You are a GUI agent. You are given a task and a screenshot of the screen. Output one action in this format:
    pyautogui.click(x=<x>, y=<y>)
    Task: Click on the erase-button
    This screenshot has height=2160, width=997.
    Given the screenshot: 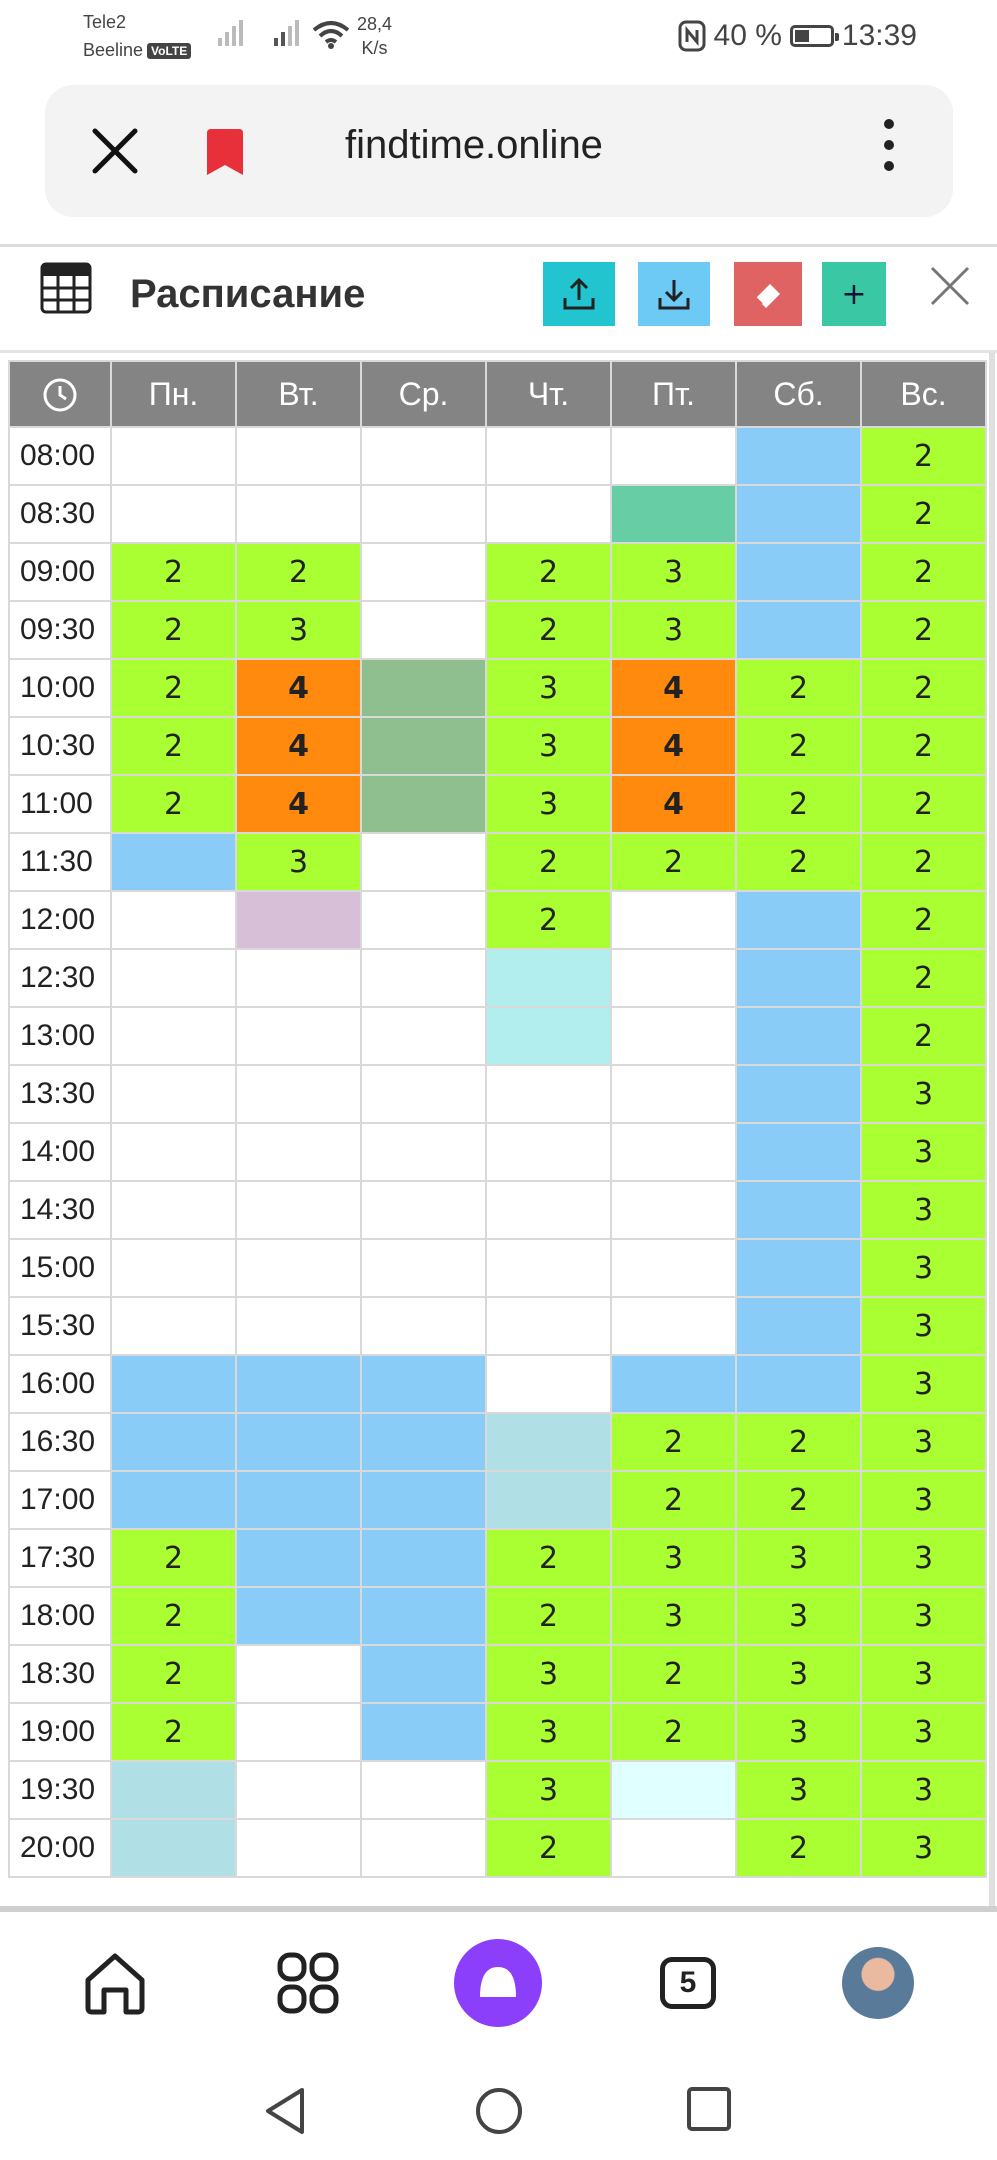 What is the action you would take?
    pyautogui.click(x=768, y=294)
    